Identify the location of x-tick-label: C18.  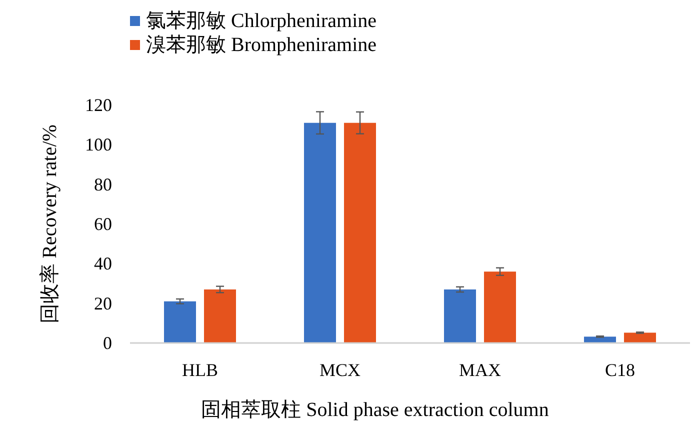
(620, 370).